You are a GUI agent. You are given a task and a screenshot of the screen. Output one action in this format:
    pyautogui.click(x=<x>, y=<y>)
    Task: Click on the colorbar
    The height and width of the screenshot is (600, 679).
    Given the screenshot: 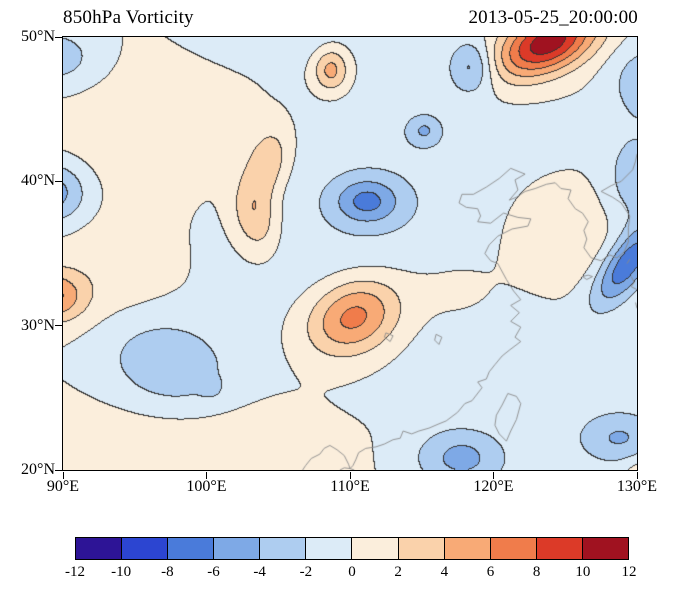 What is the action you would take?
    pyautogui.click(x=352, y=548)
    